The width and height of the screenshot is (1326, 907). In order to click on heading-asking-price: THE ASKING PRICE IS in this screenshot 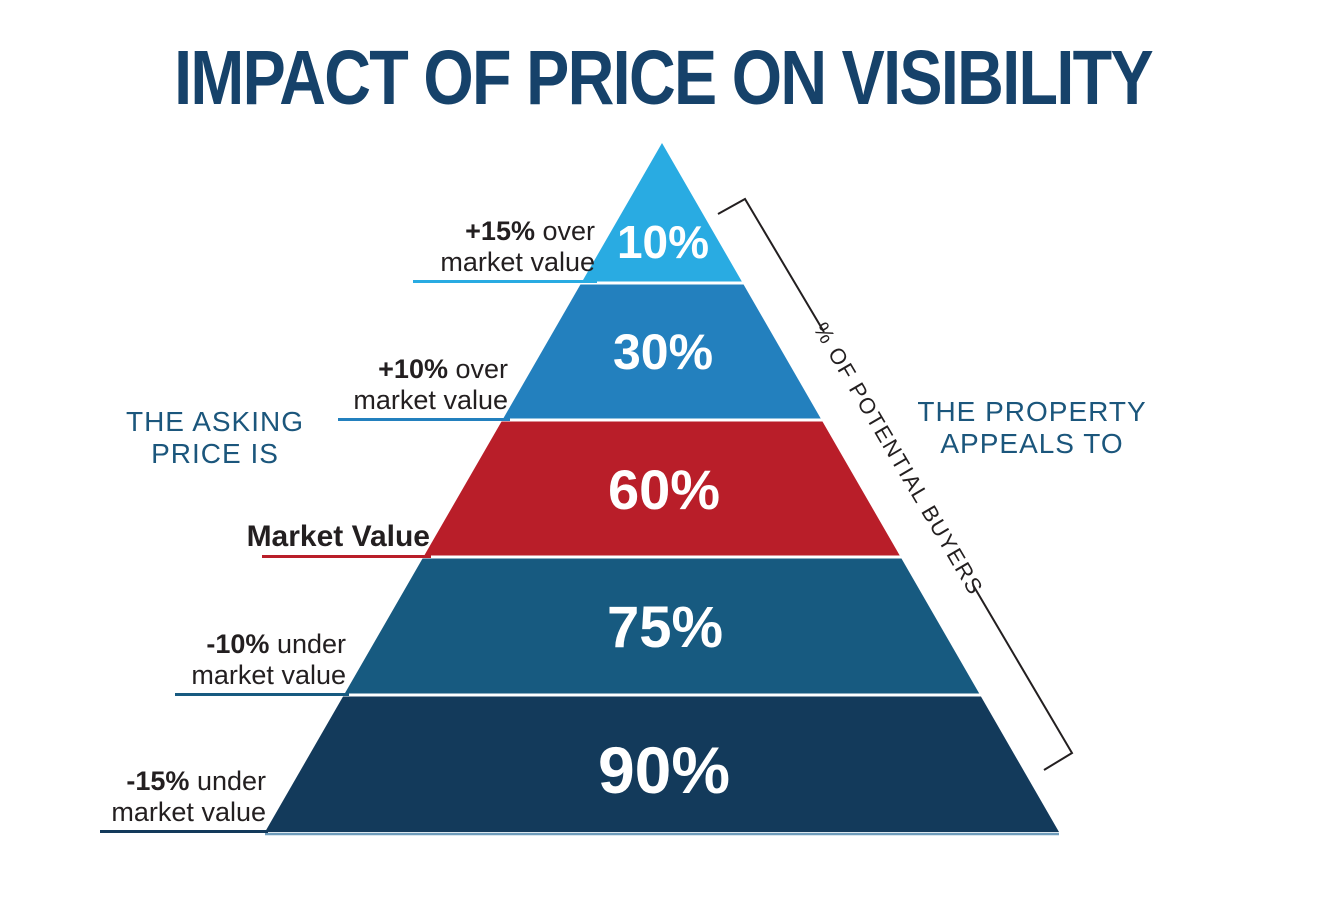, I will do `click(215, 438)`.